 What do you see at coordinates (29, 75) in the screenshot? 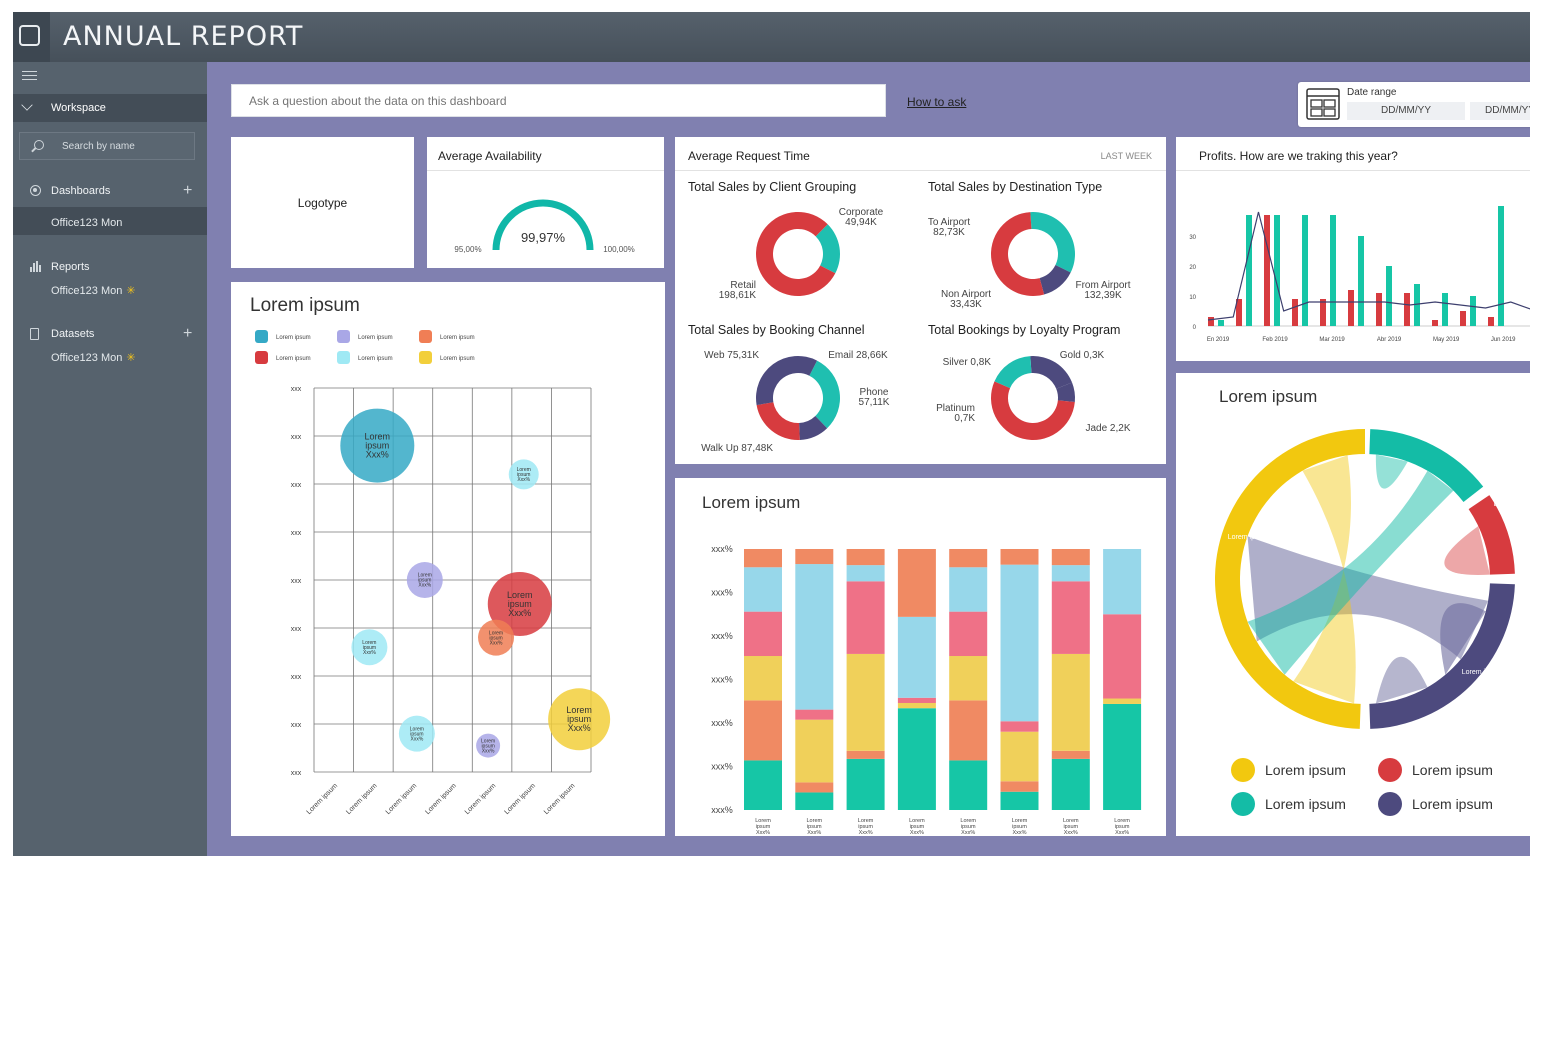
I see `hamburger-icon` at bounding box center [29, 75].